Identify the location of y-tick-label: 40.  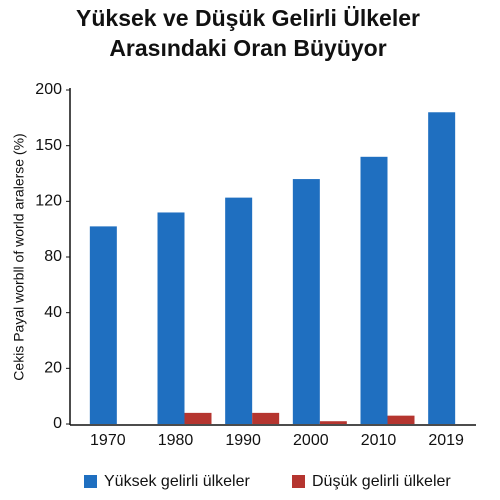
(53, 312).